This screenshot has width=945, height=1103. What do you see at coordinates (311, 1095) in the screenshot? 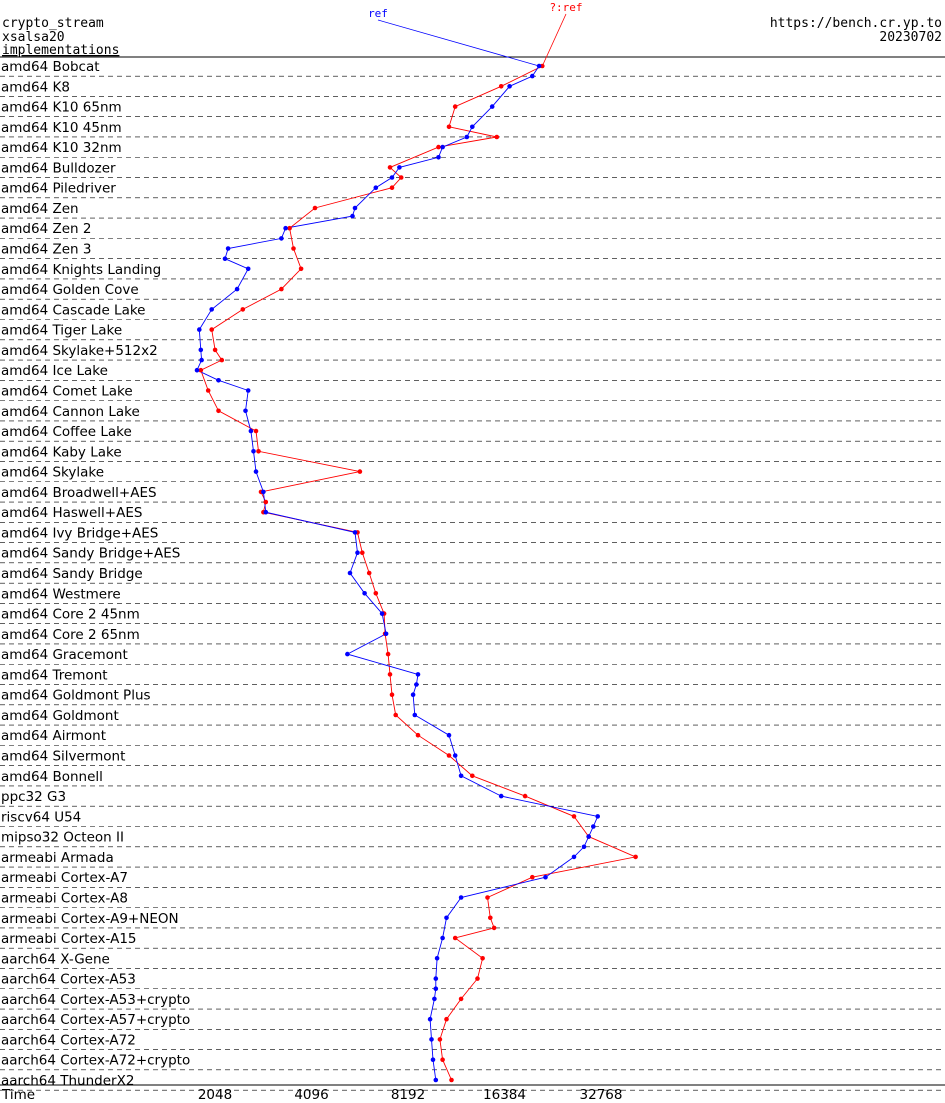
I see `x-axis: Time 2048 4096 8192 16384 32768` at bounding box center [311, 1095].